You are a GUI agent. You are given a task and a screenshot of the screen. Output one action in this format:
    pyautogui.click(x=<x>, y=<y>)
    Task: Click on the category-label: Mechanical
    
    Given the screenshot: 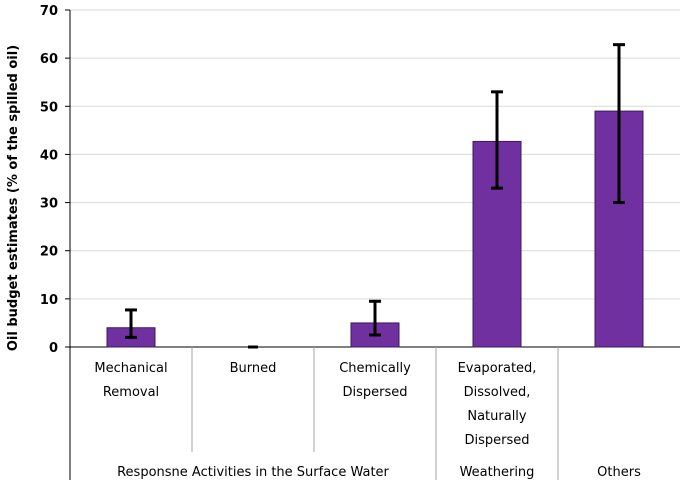 What is the action you would take?
    pyautogui.click(x=130, y=368)
    